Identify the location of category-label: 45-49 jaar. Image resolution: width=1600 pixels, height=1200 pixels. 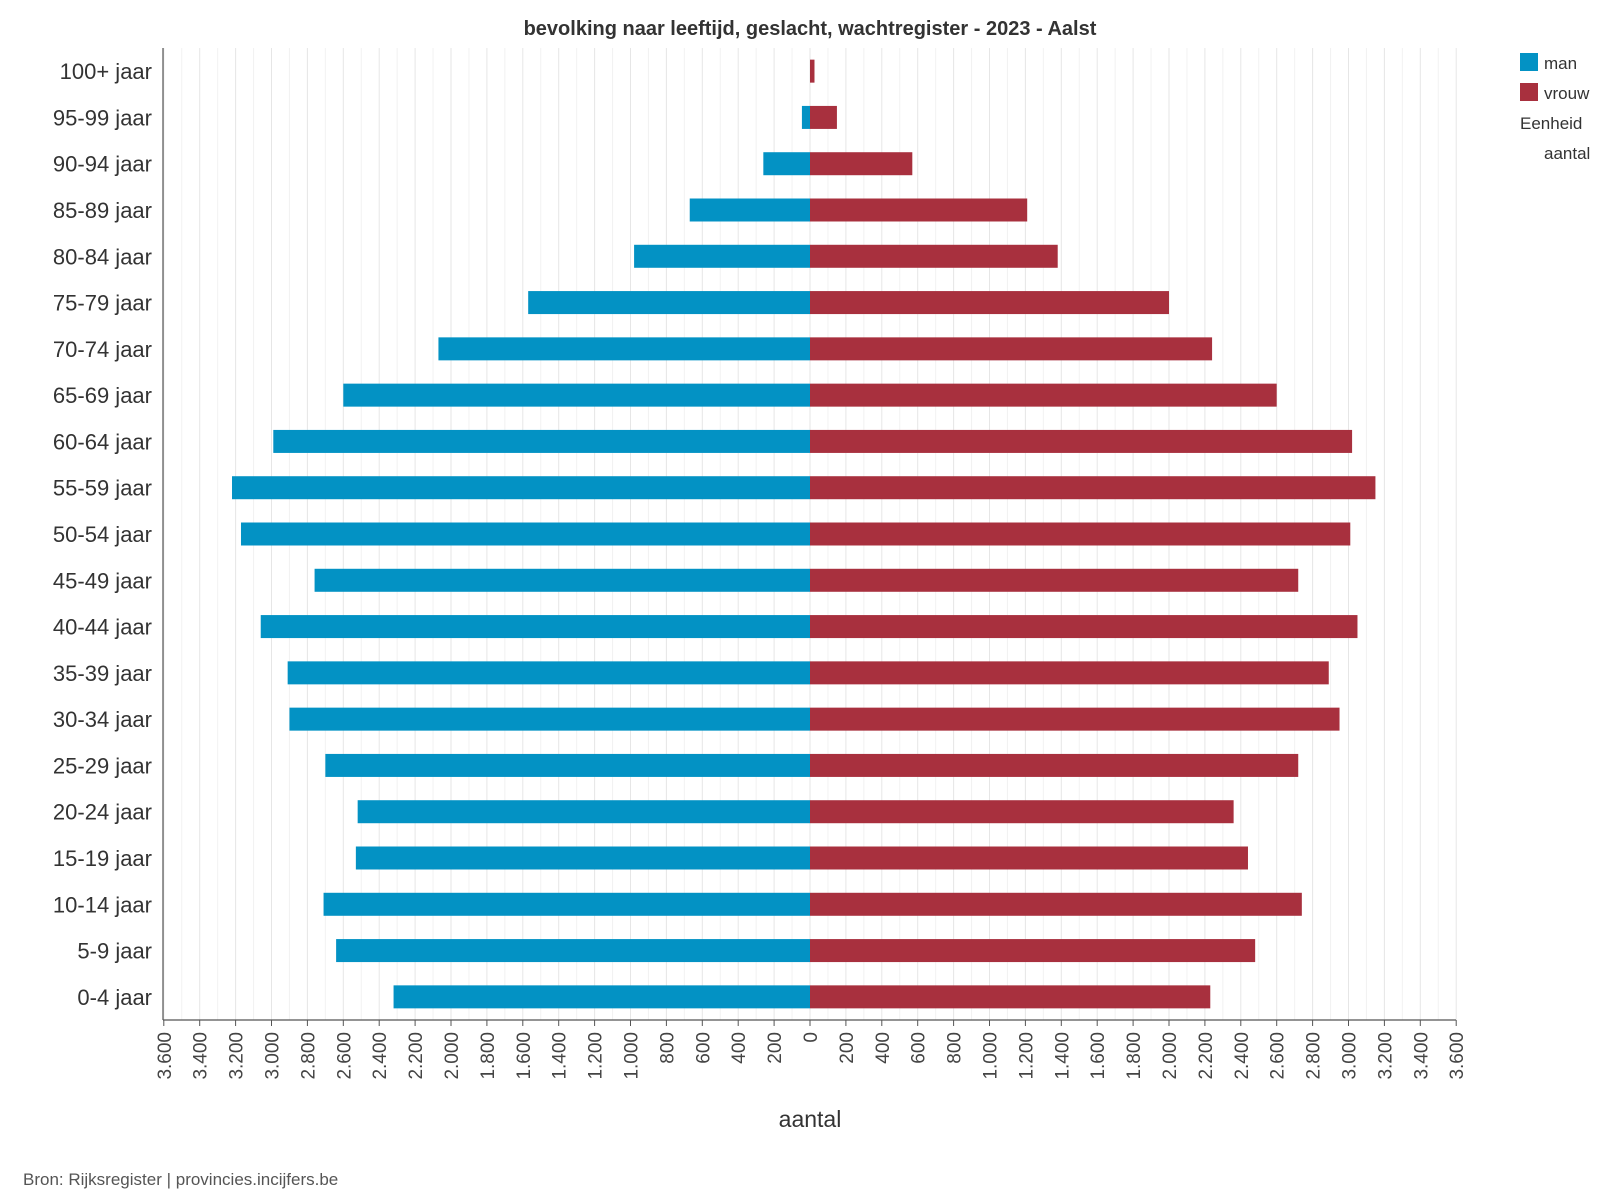
(102, 580).